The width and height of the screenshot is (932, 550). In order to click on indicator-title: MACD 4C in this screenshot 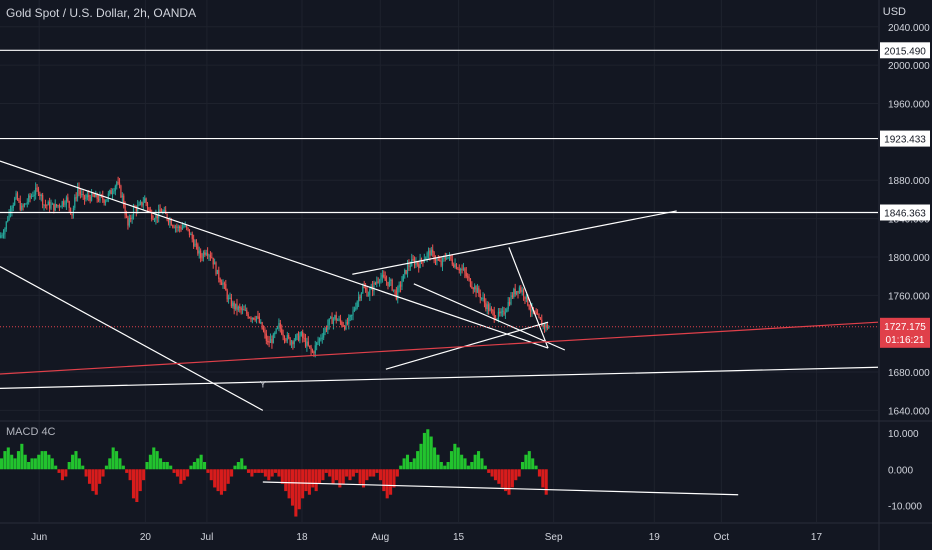, I will do `click(31, 432)`.